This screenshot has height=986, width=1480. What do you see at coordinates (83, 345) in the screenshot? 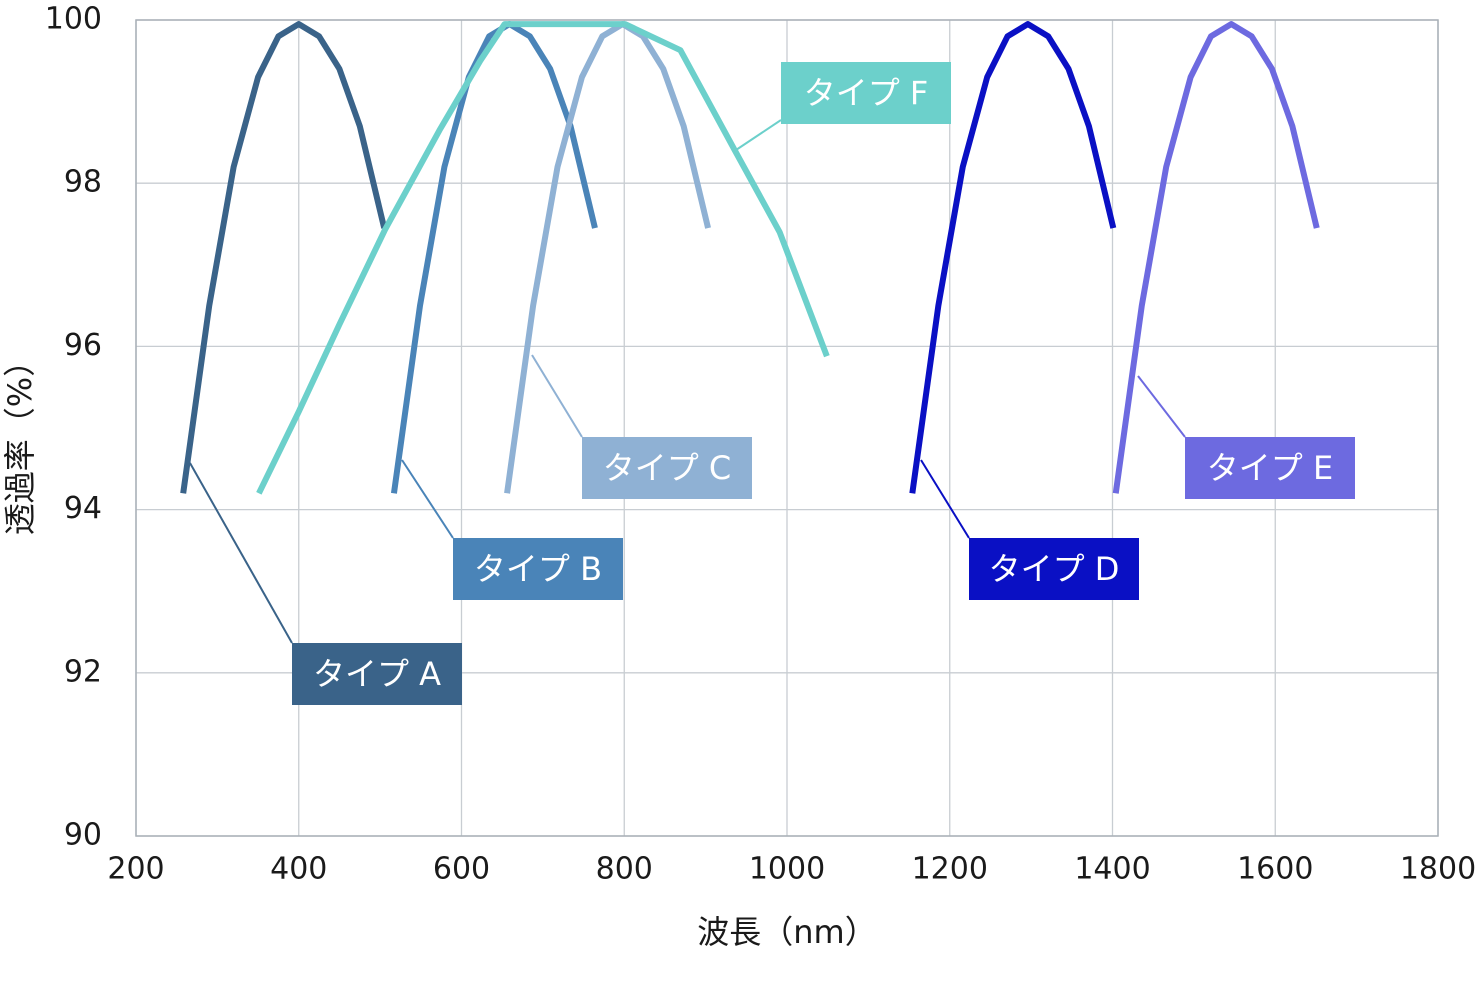
I see `y-tick-label: 96` at bounding box center [83, 345].